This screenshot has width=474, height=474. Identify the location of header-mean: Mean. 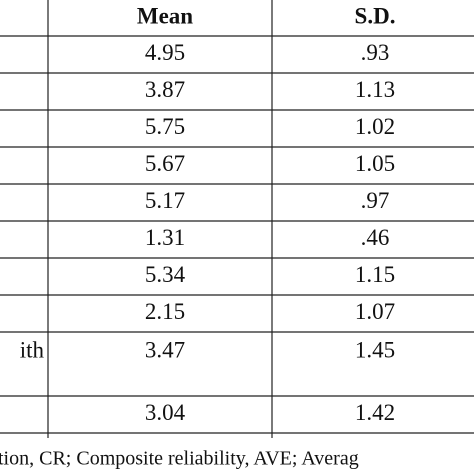
(165, 15).